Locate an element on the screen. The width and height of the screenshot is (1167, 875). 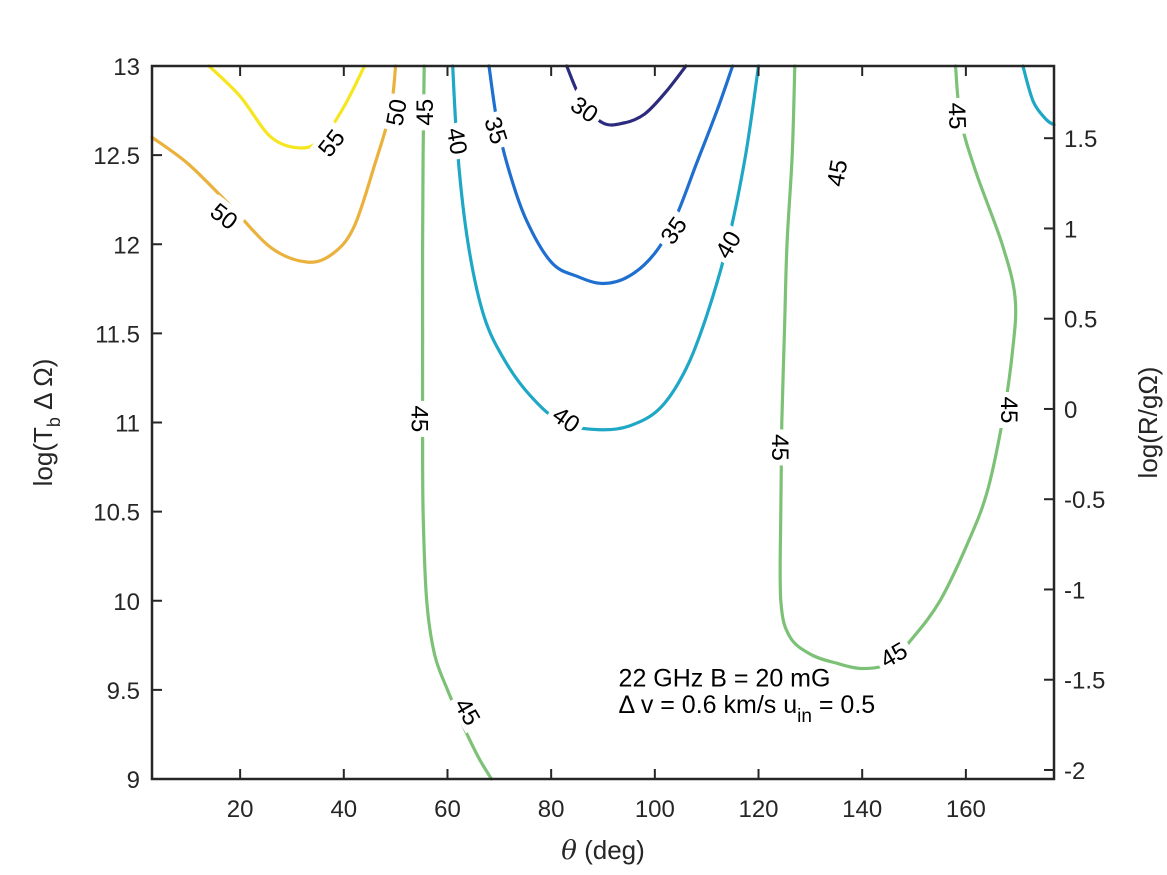
contour-label-text: 55 is located at coordinates (332, 144).